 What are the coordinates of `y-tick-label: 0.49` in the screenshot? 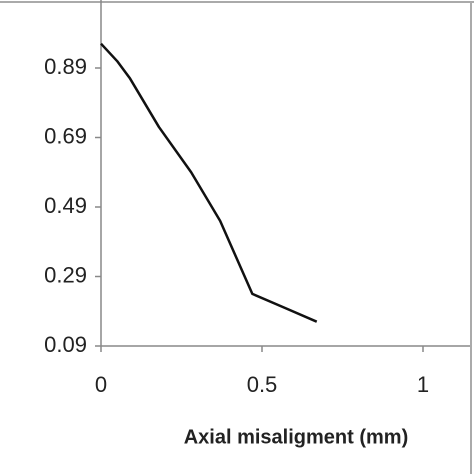 It's located at (65, 205).